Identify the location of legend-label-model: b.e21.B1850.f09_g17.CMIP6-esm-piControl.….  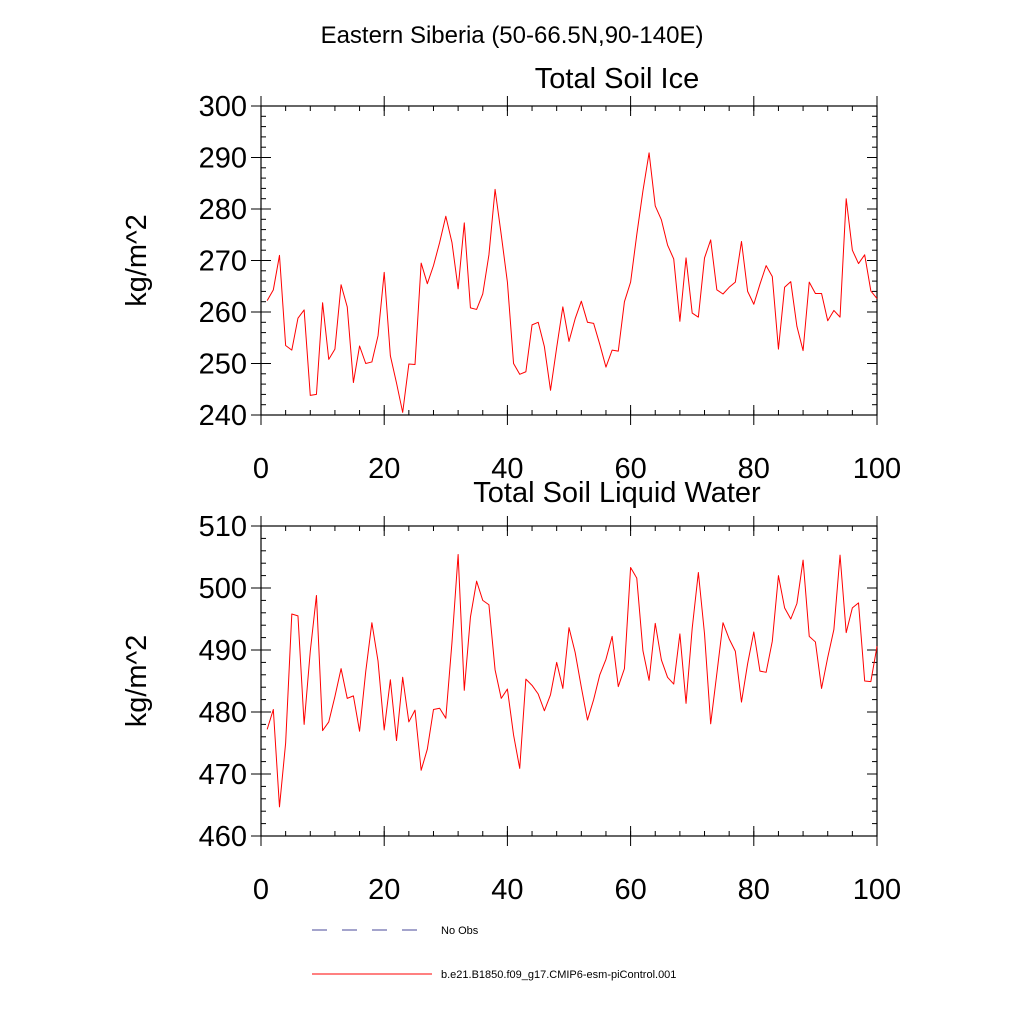
(558, 975).